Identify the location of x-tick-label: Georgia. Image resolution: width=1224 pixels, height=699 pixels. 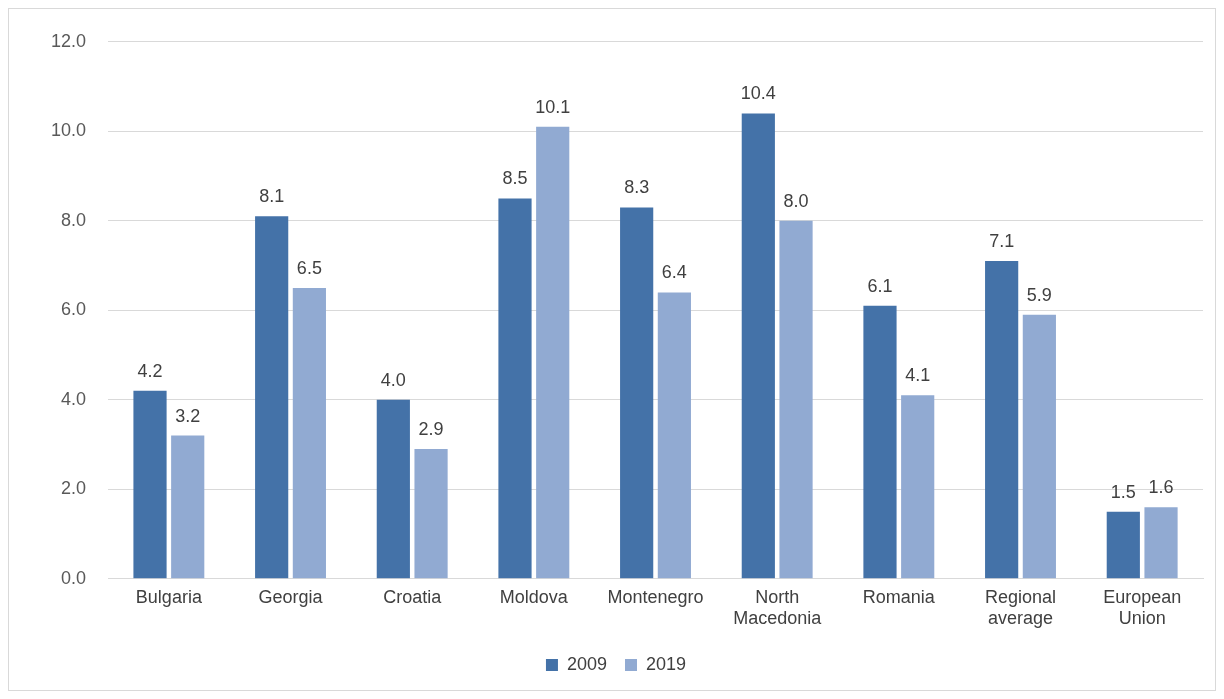
(291, 596).